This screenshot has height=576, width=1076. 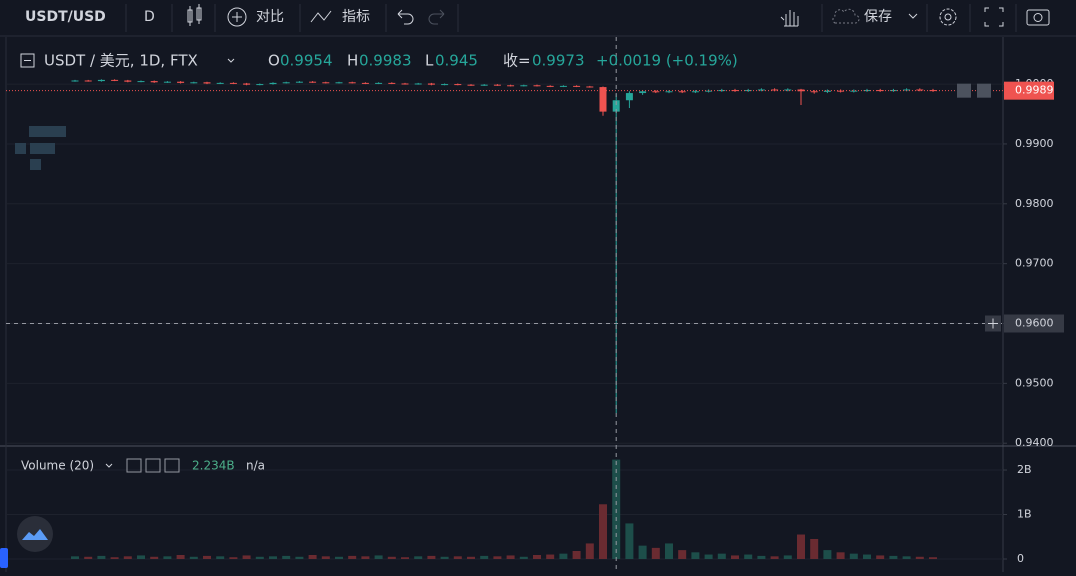 I want to click on save-menu, so click(x=913, y=16).